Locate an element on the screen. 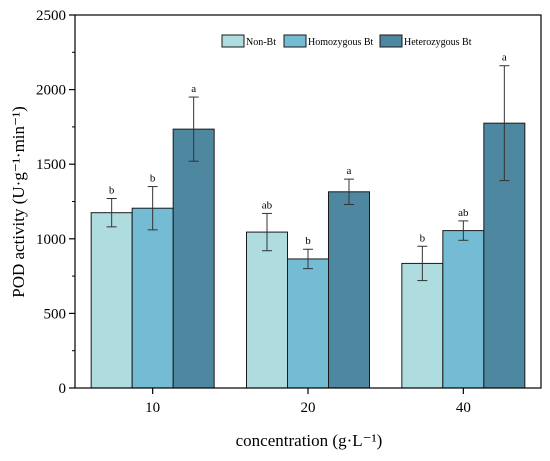 This screenshot has width=550, height=461. x-tick-label: 40 is located at coordinates (463, 408).